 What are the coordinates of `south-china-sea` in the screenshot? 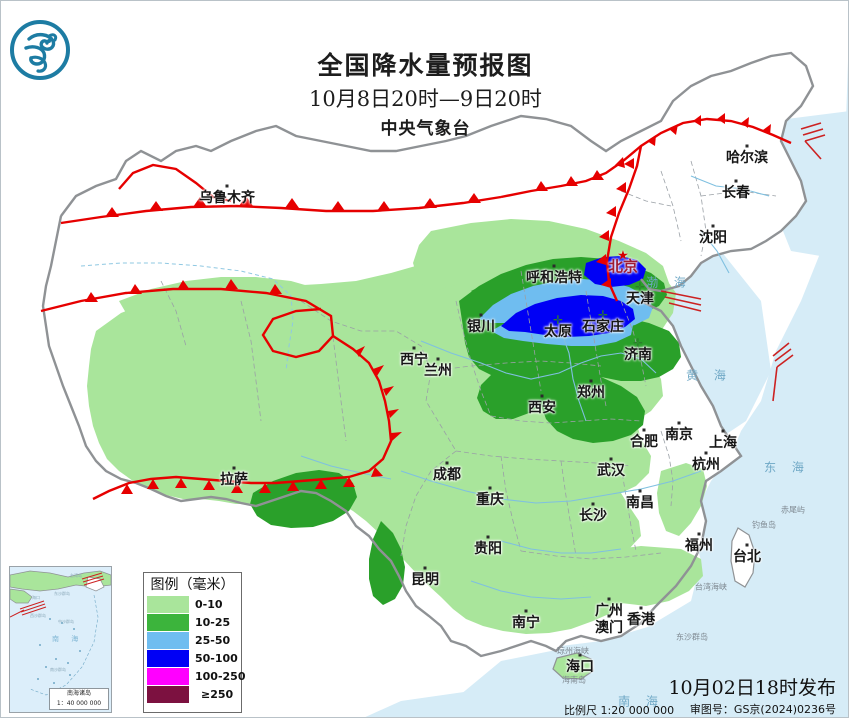 It's located at (640, 664).